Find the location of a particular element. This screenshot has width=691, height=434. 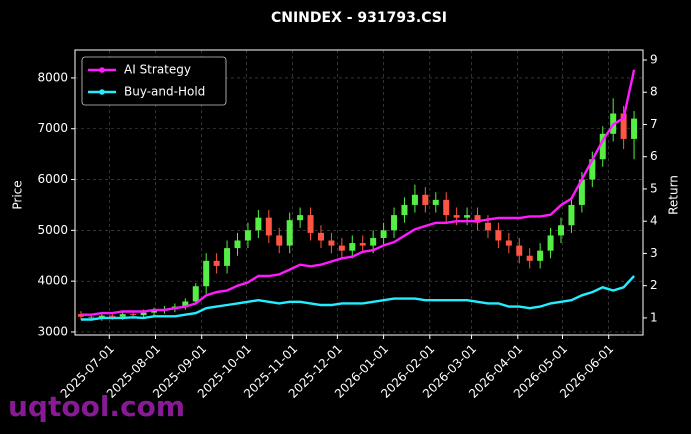

y2-tick-label: 1 is located at coordinates (654, 317).